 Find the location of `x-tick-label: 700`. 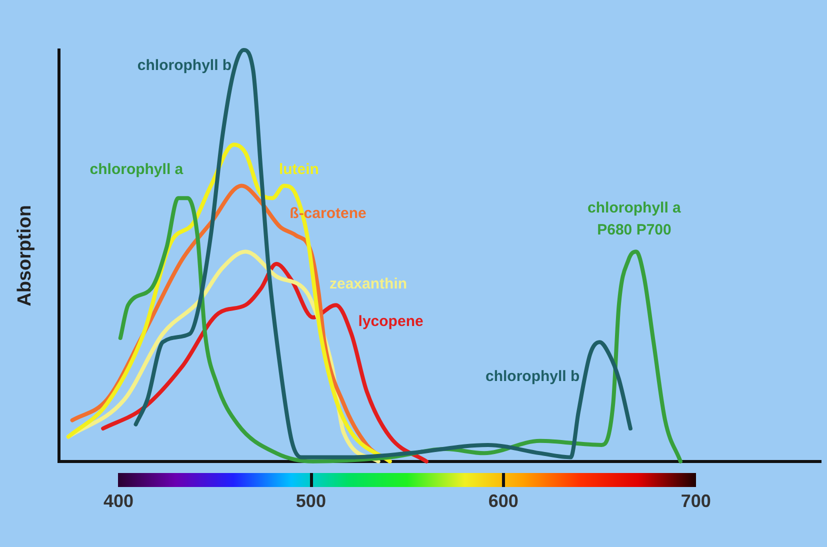

x-tick-label: 700 is located at coordinates (695, 501).